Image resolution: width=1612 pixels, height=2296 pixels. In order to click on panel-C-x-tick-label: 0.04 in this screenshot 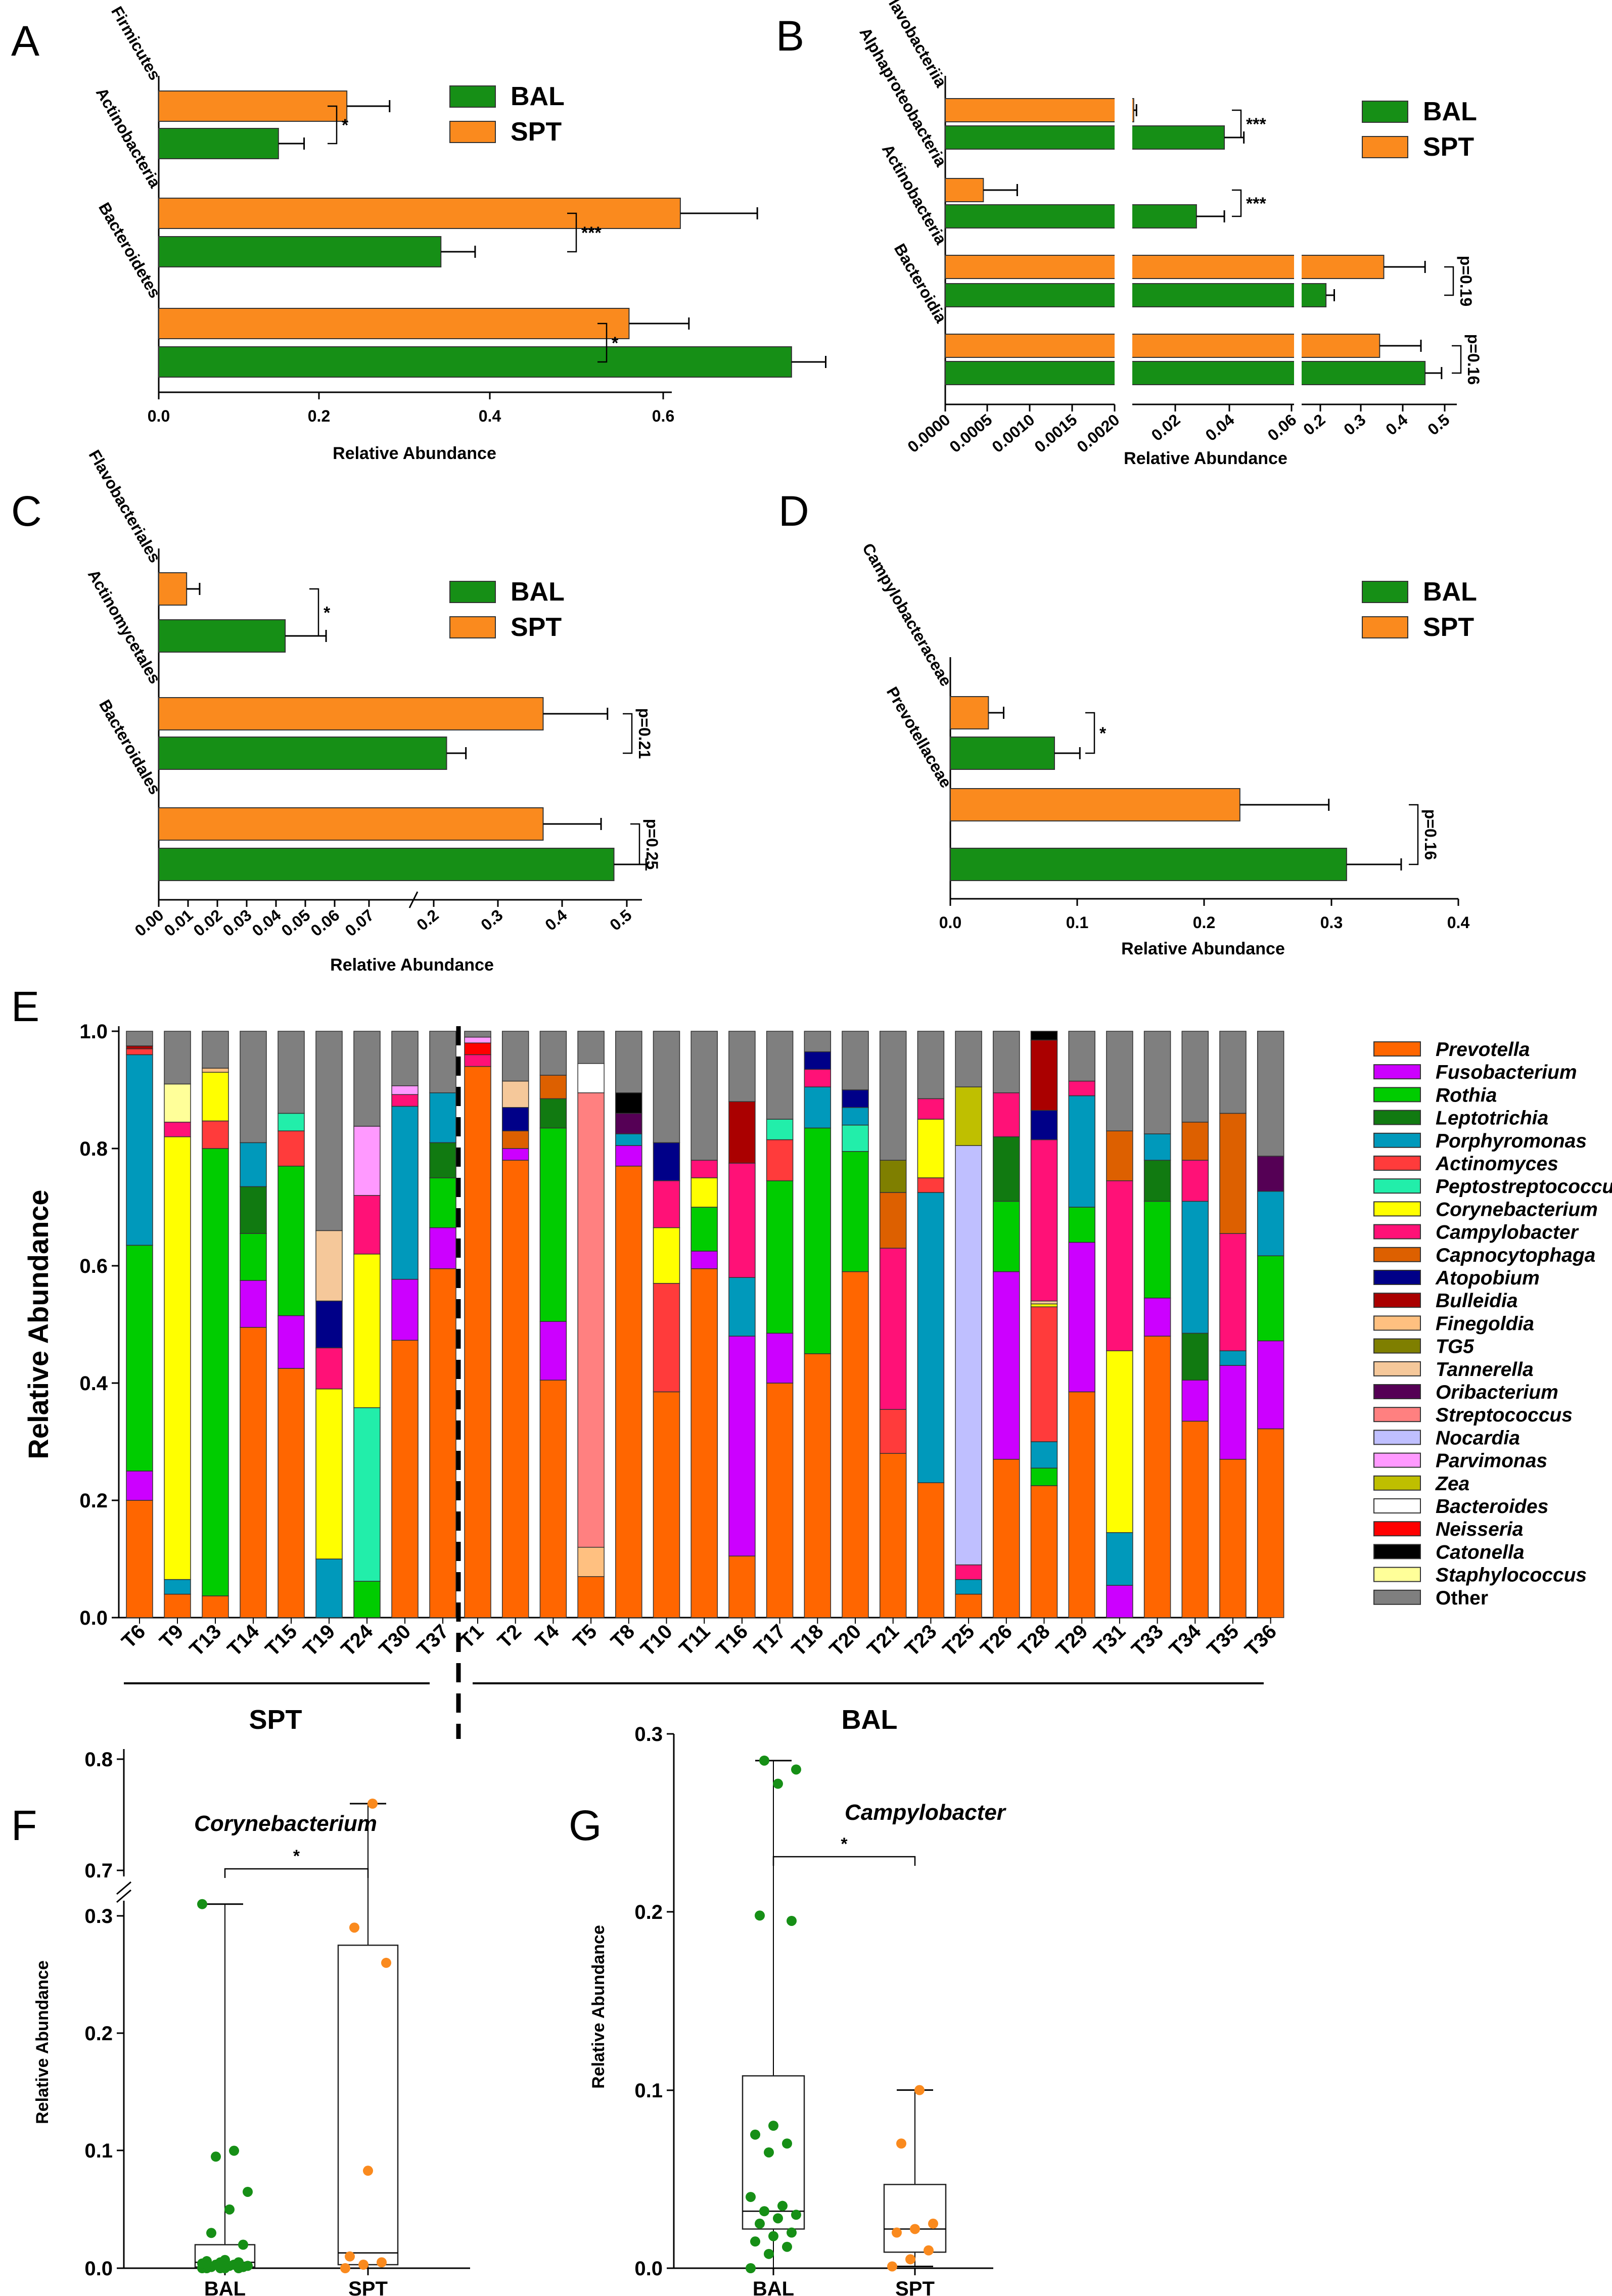, I will do `click(267, 923)`.